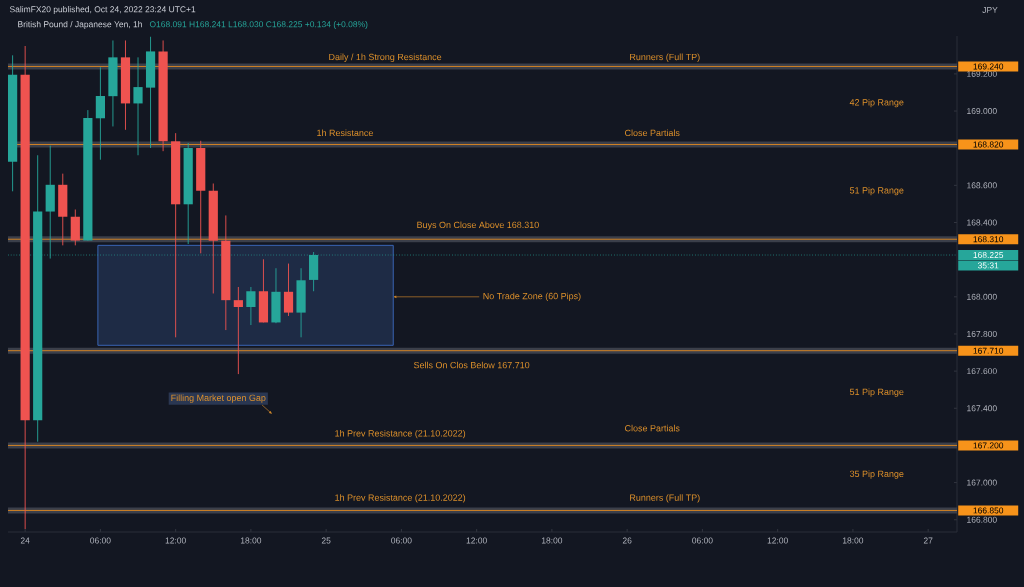  Describe the element at coordinates (982, 185) in the screenshot. I see `y-tick-label: 168.600` at that location.